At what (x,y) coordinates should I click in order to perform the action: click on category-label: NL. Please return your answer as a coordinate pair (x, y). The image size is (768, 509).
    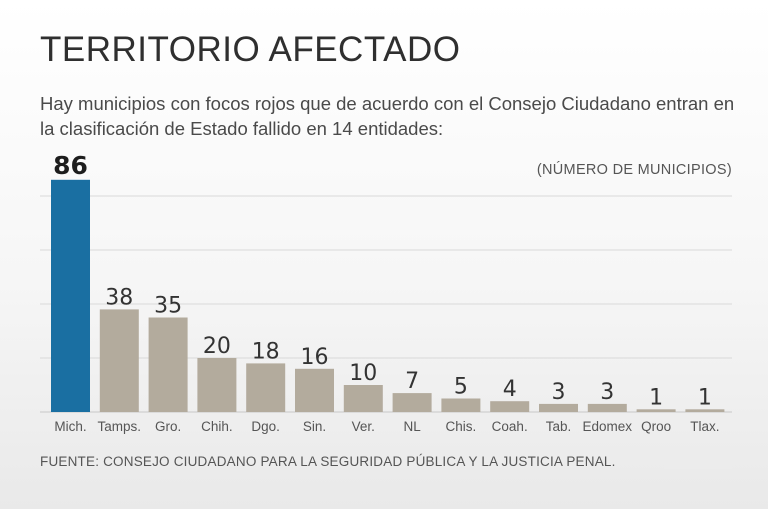
    Looking at the image, I should click on (412, 426).